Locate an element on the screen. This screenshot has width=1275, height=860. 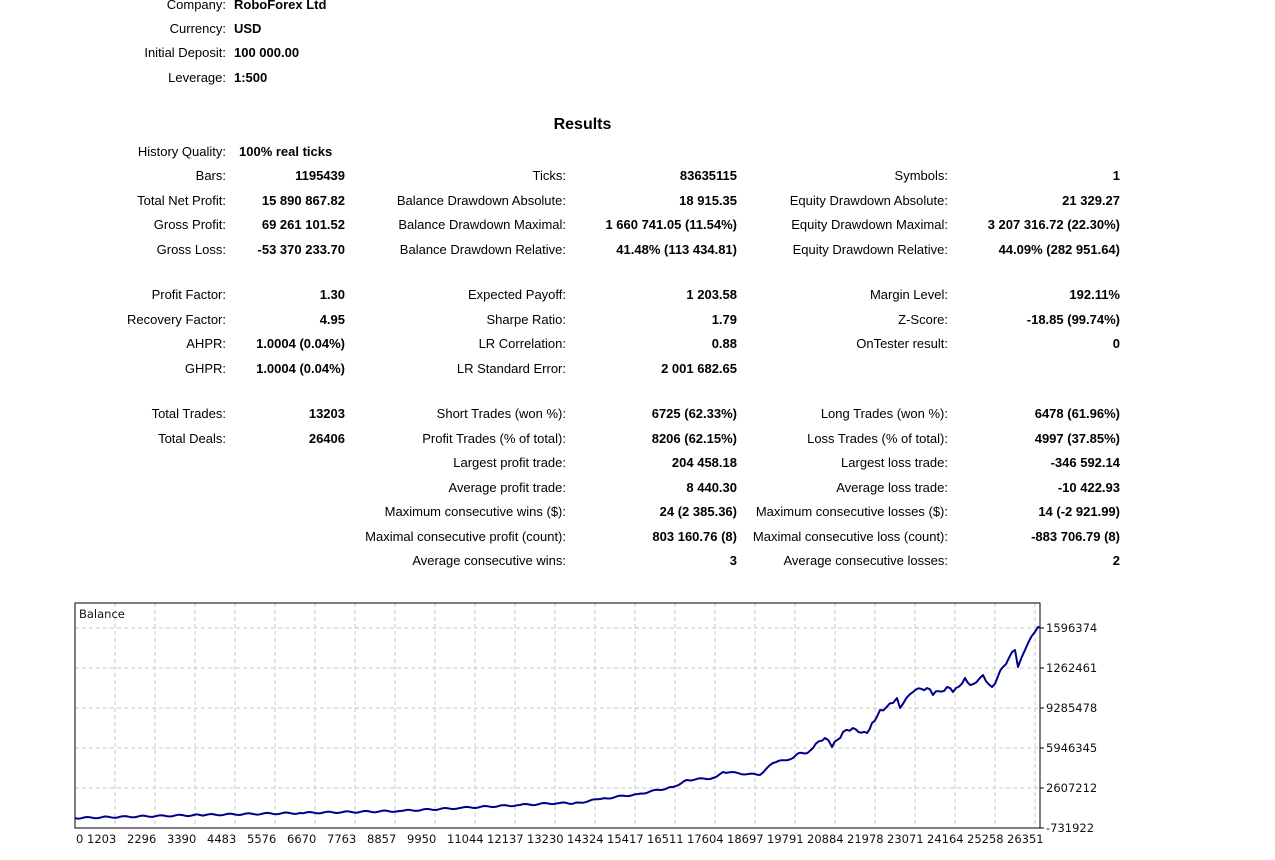
x-tick-label: 16511 is located at coordinates (665, 839).